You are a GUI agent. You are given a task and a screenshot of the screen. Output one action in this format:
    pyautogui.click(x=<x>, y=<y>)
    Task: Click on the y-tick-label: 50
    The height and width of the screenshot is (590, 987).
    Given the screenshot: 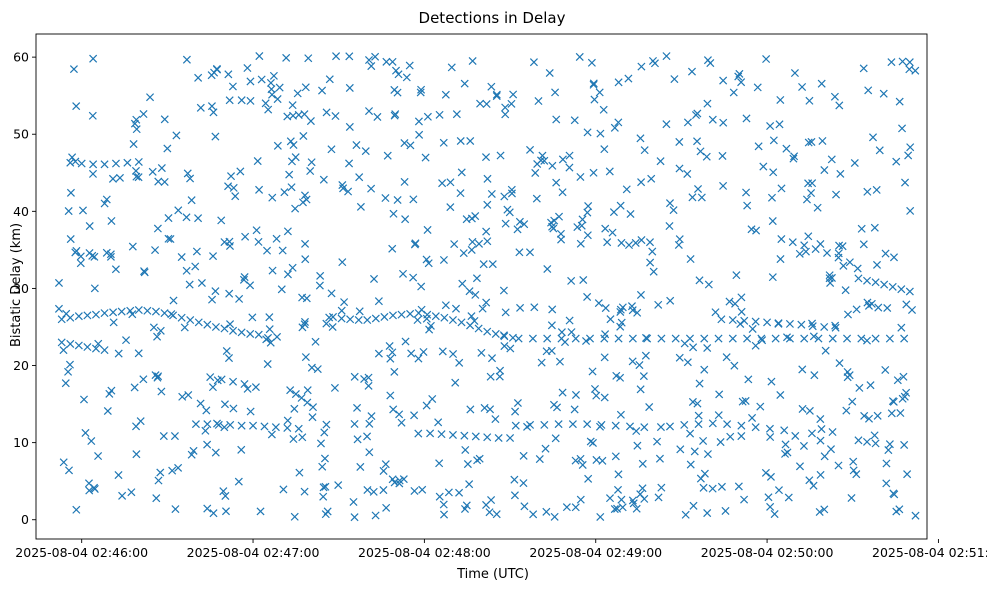 What is the action you would take?
    pyautogui.click(x=21, y=134)
    